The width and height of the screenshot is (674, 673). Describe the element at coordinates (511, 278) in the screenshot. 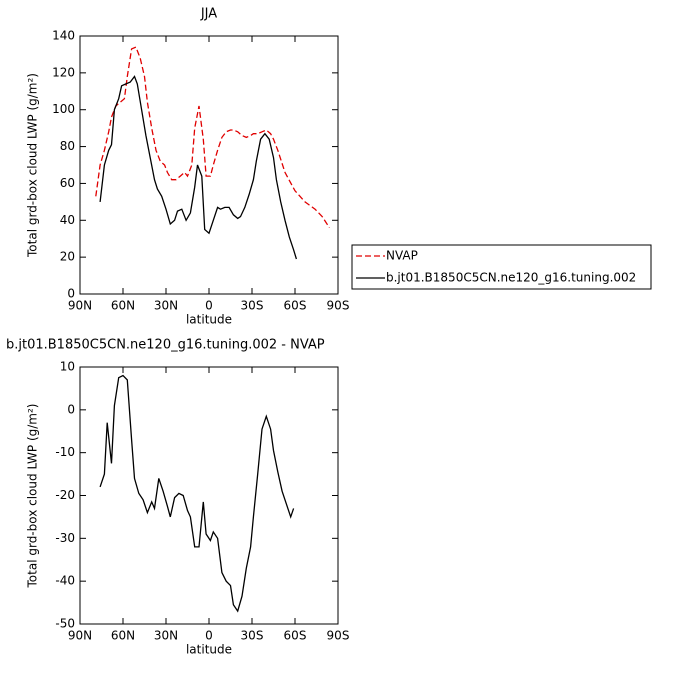

I see `legend-label: b.jt01.B1850C5CN.ne120_g16.tuning.002` at that location.